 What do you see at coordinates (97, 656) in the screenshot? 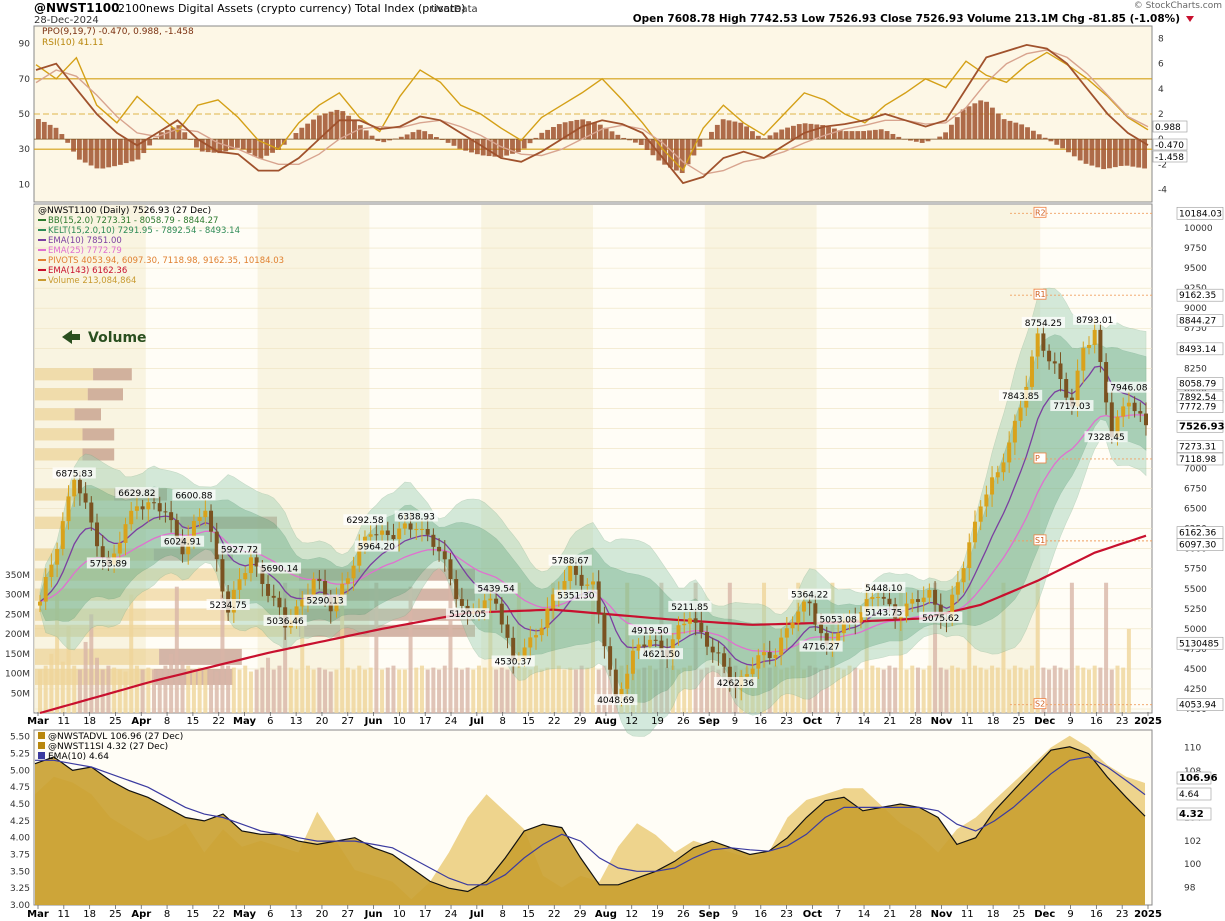
I see `volume-by-price-up` at bounding box center [97, 656].